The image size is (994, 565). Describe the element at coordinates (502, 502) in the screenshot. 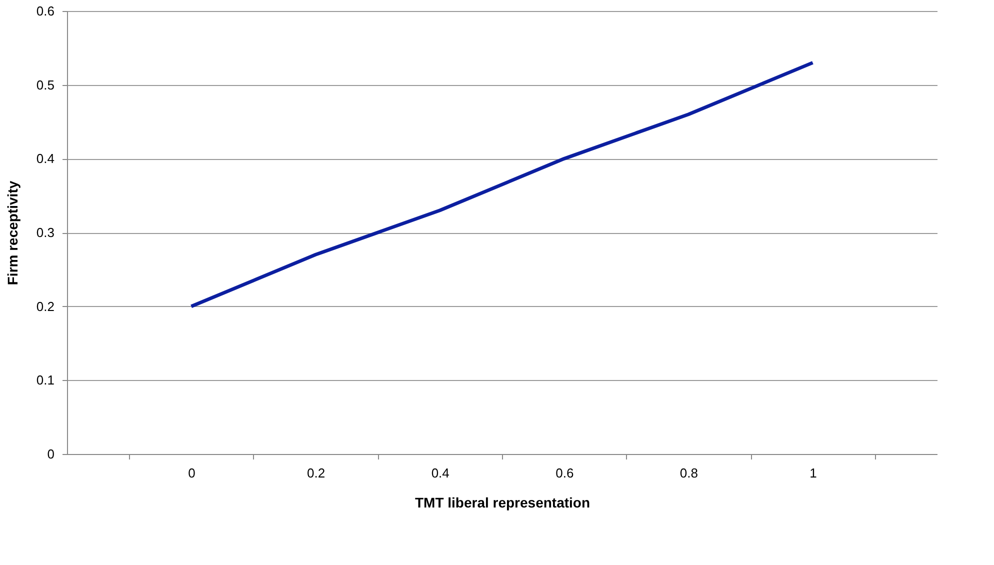

I see `x-axis-title: TMT liberal representation` at that location.